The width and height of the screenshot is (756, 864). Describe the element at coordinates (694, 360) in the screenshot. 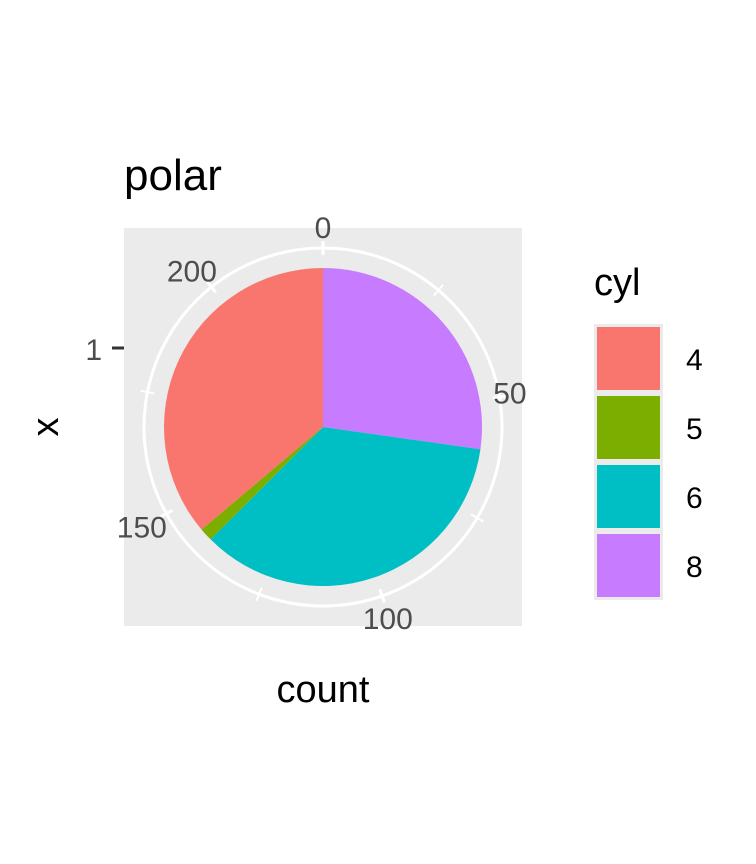

I see `legend-label-4: 4` at that location.